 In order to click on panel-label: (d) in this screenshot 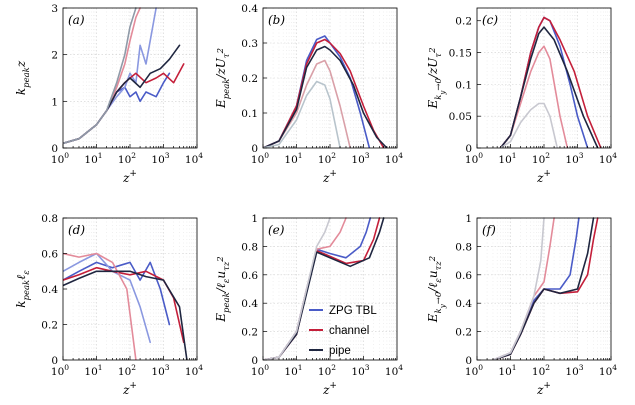, I will do `click(76, 230)`.